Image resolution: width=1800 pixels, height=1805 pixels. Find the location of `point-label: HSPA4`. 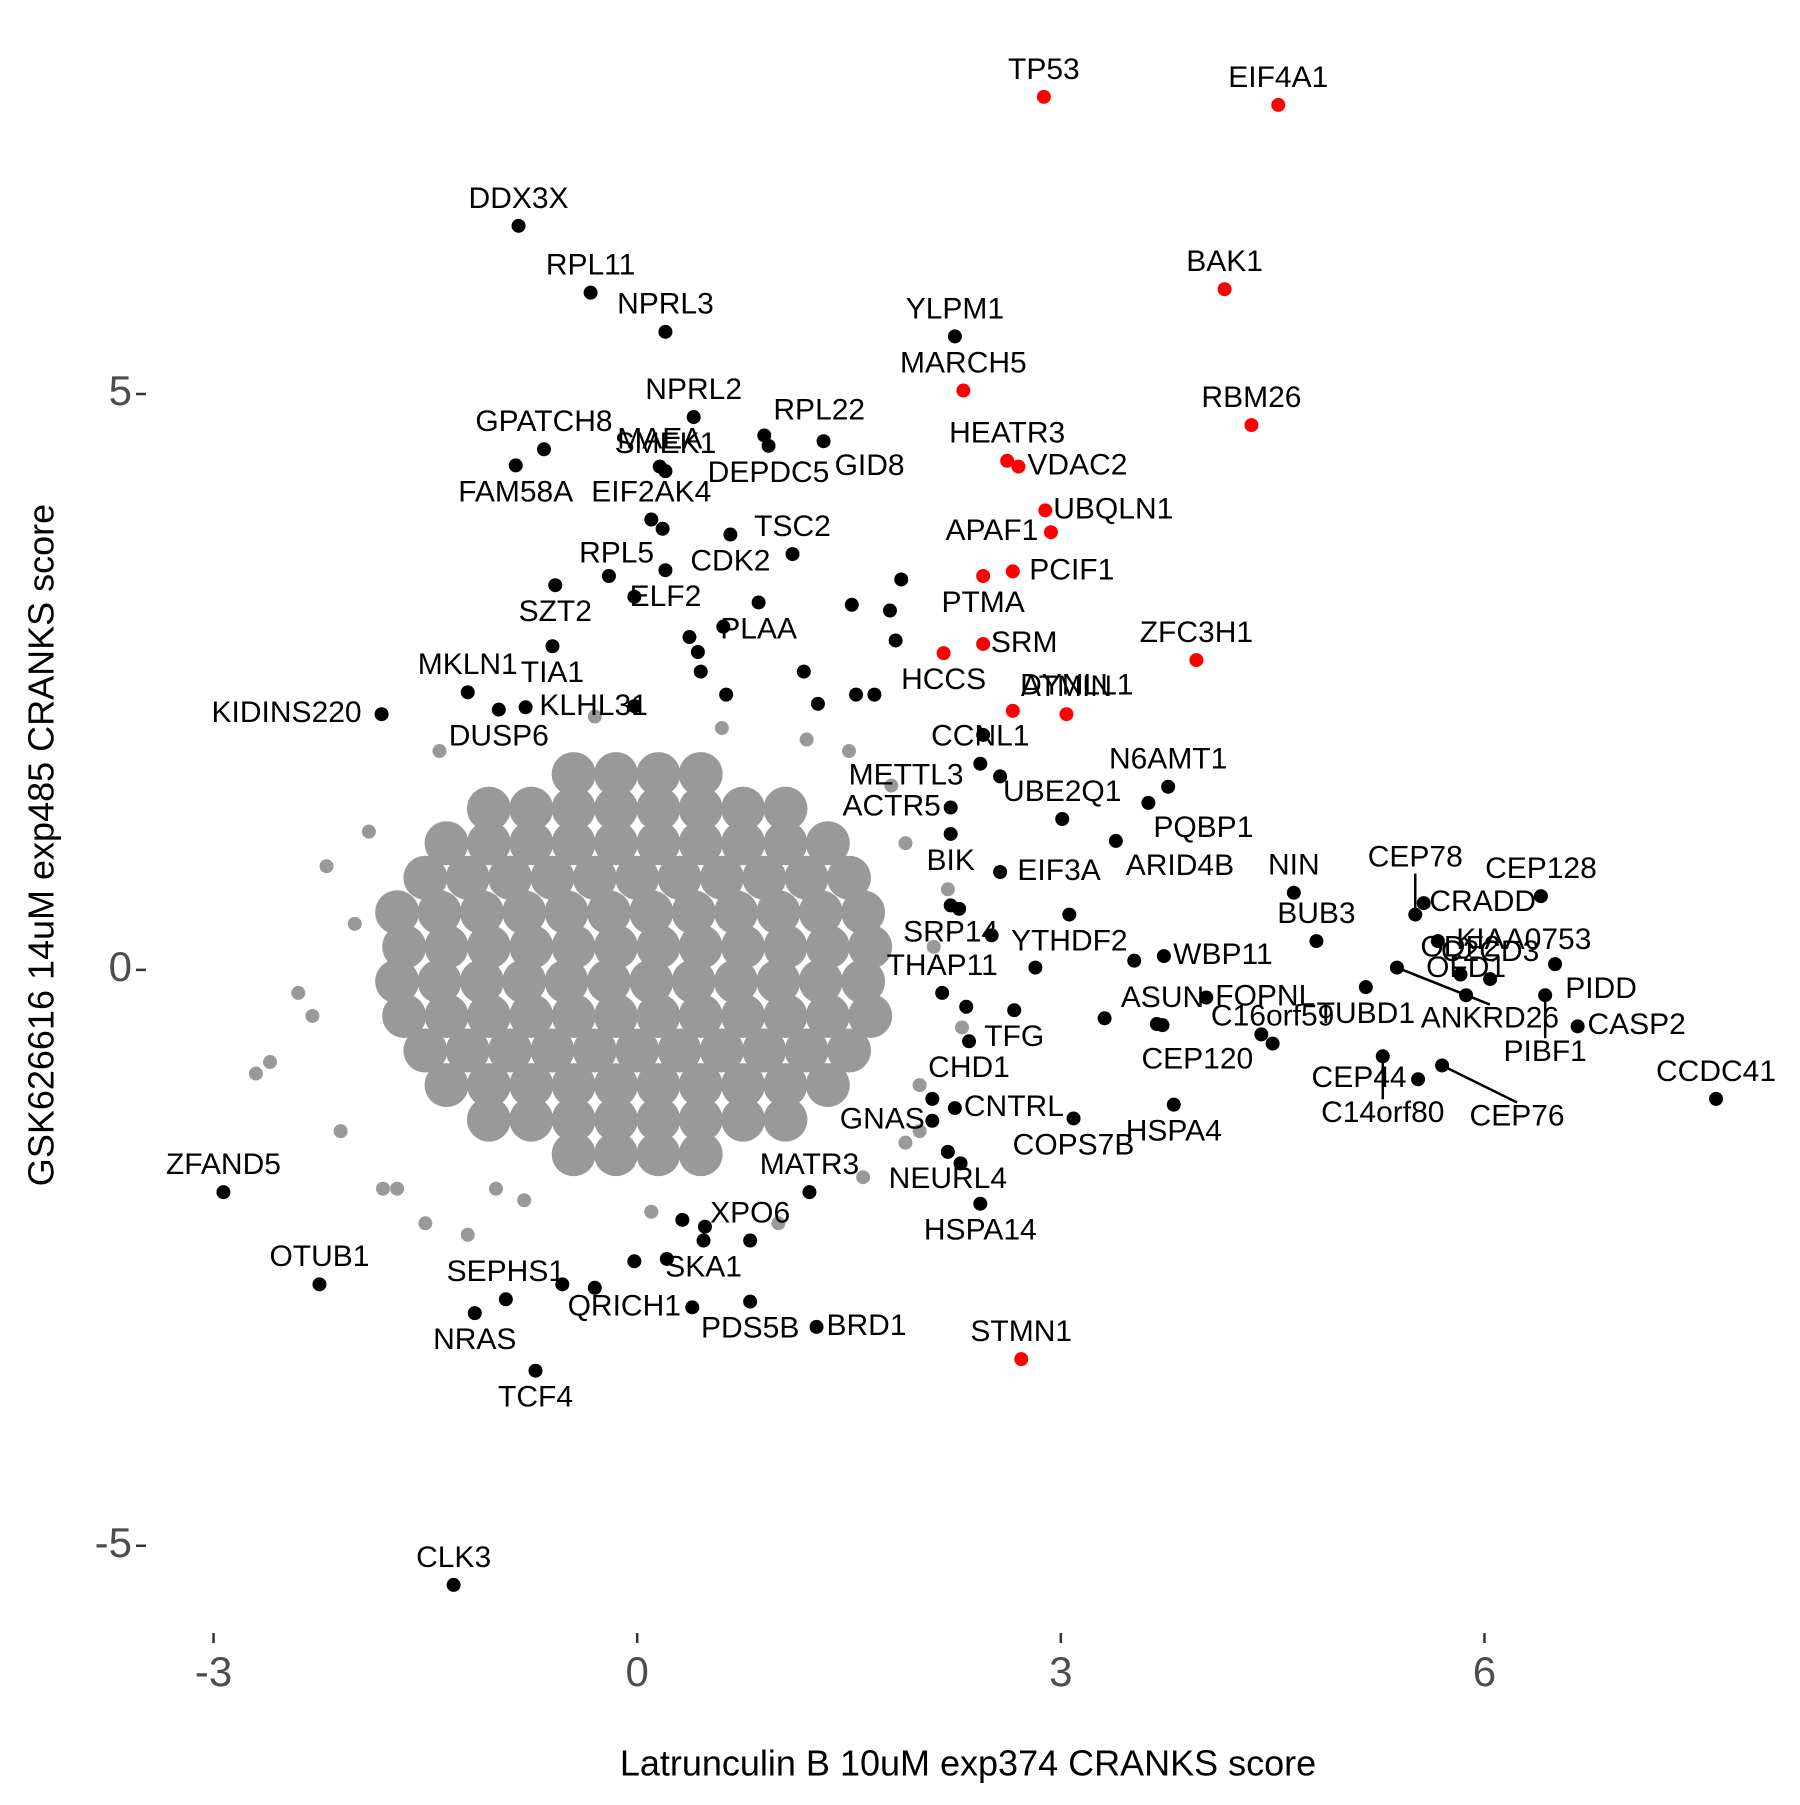

point-label: HSPA4 is located at coordinates (1174, 1131).